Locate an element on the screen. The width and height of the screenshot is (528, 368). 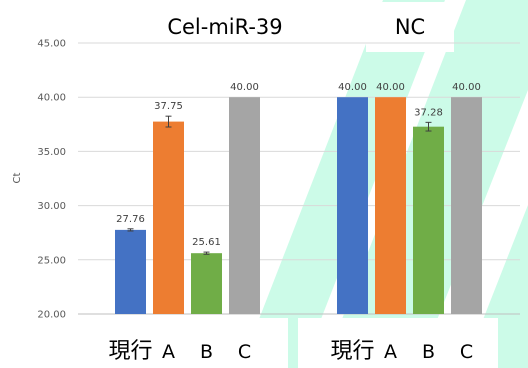
data-label: 37.75 is located at coordinates (168, 106).